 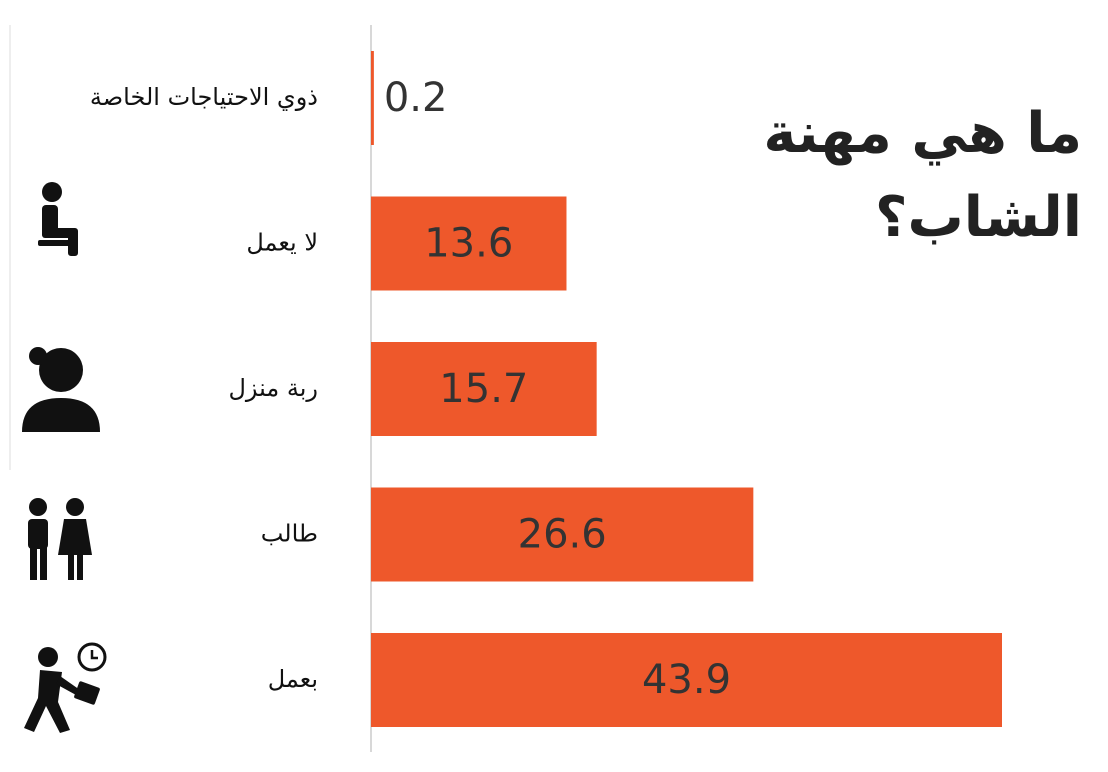 I want to click on value-label: 13.6, so click(x=468, y=244).